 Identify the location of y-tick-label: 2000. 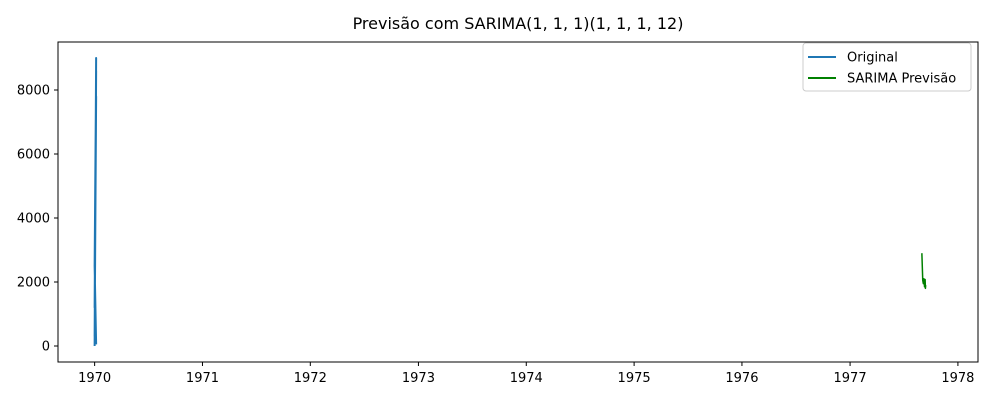
(33, 283).